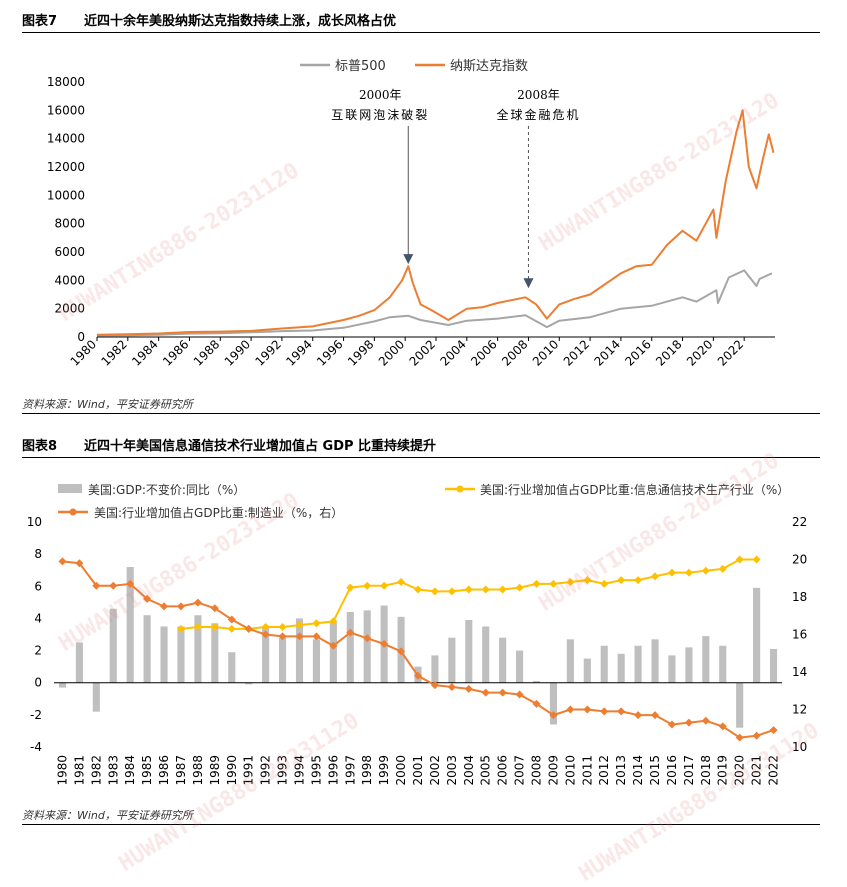 This screenshot has height=887, width=847. Describe the element at coordinates (723, 770) in the screenshot. I see `x-tick-label: 2019` at that location.